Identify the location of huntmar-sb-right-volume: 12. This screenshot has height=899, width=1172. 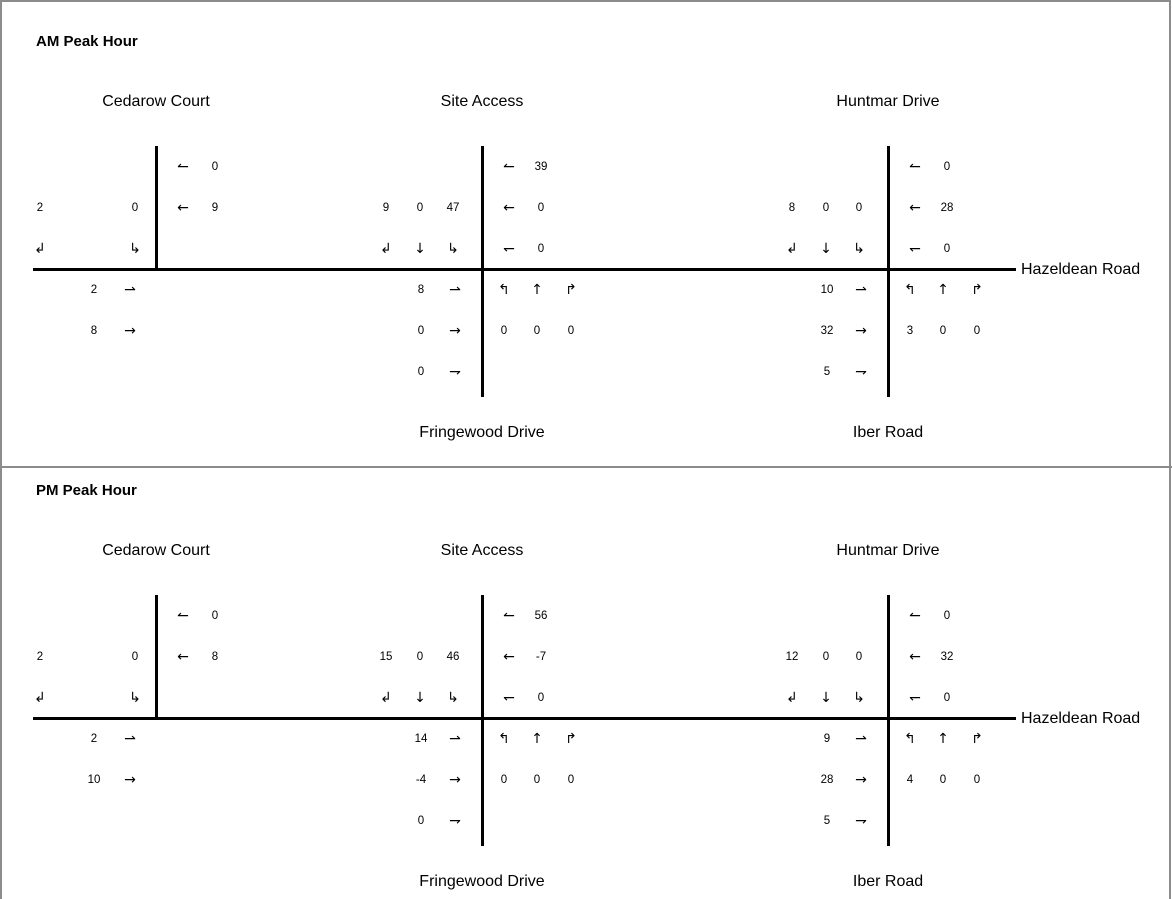
(792, 657).